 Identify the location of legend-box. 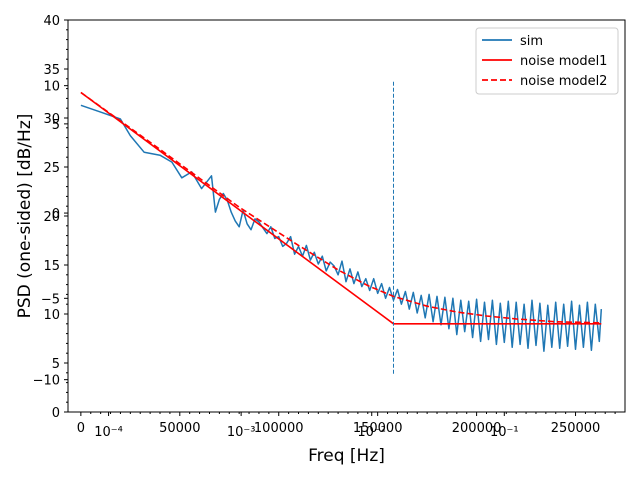
(547, 61).